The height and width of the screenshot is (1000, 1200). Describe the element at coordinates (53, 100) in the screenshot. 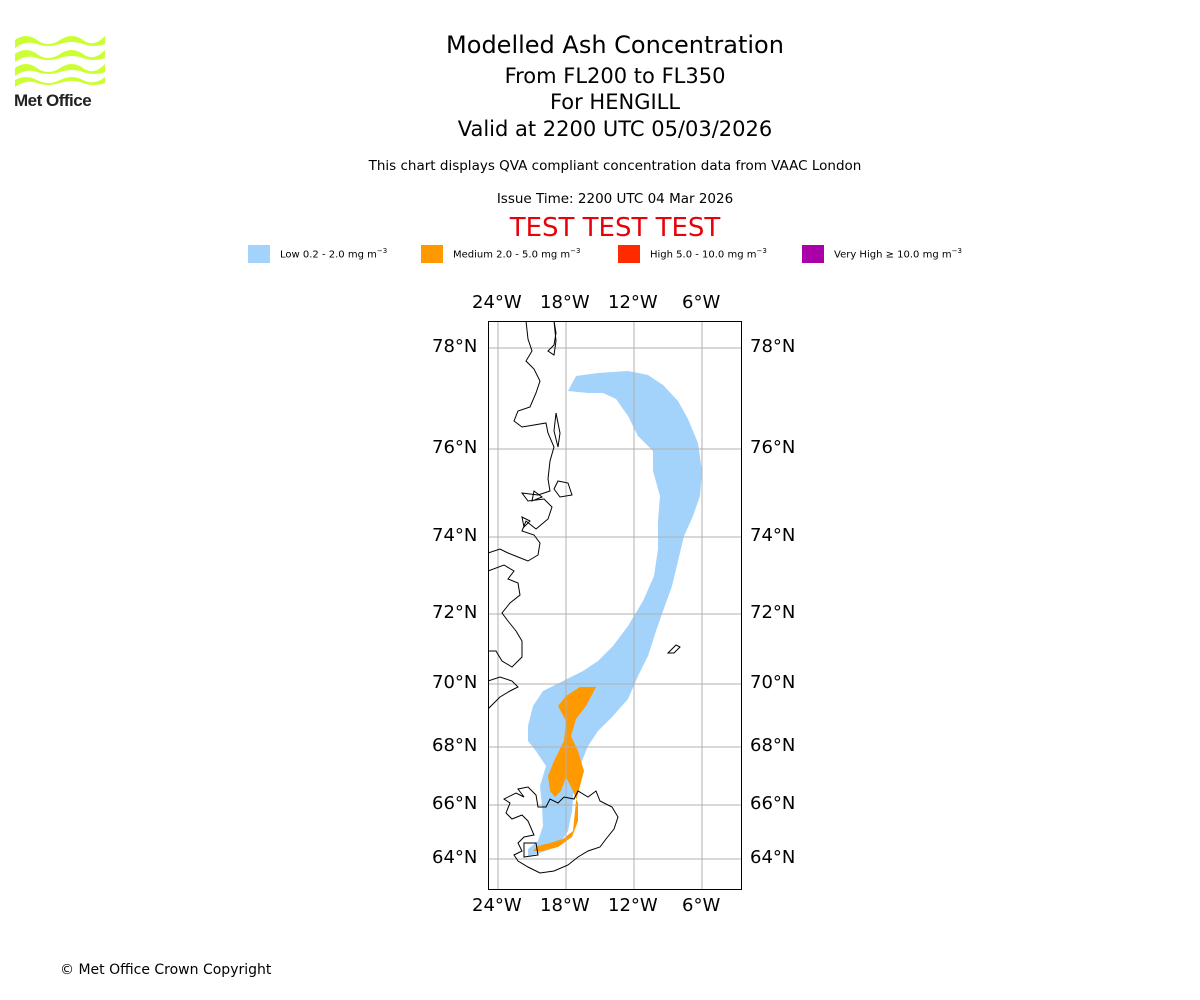

I see `logo-text: Met Office` at that location.